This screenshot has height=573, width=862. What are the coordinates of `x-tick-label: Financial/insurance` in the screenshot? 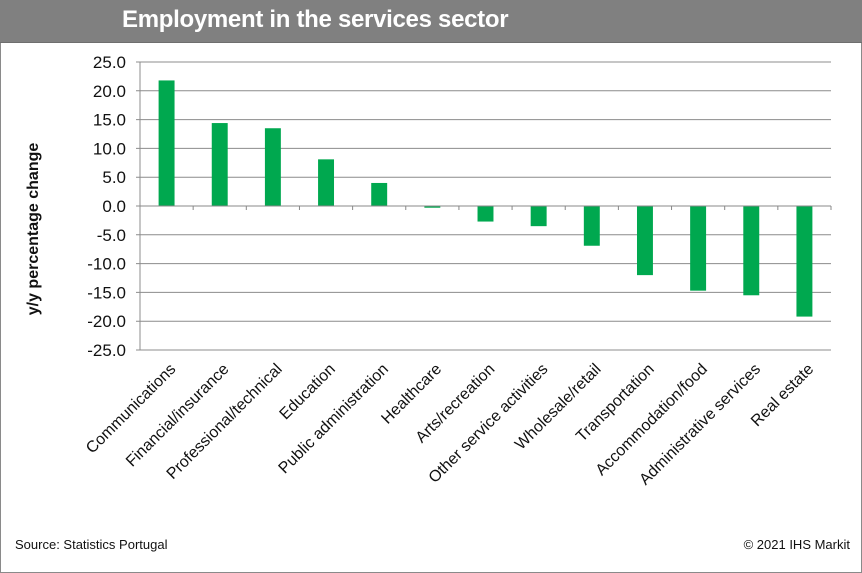 It's located at (178, 416).